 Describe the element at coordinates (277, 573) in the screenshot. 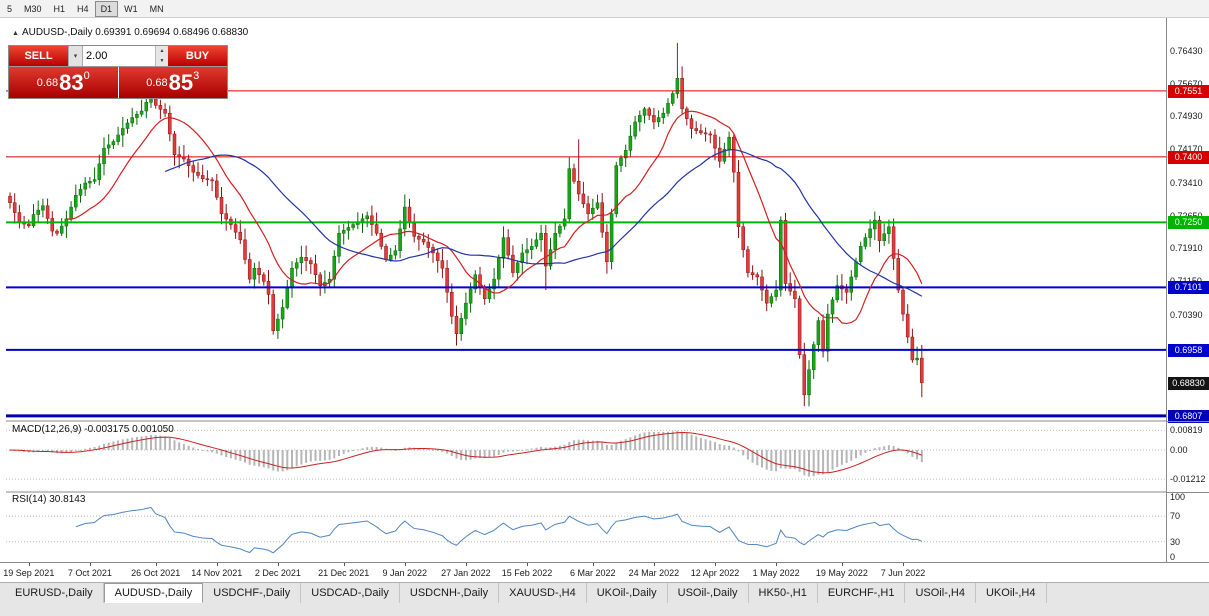

I see `time-axis-label: 2 Dec 2021` at that location.